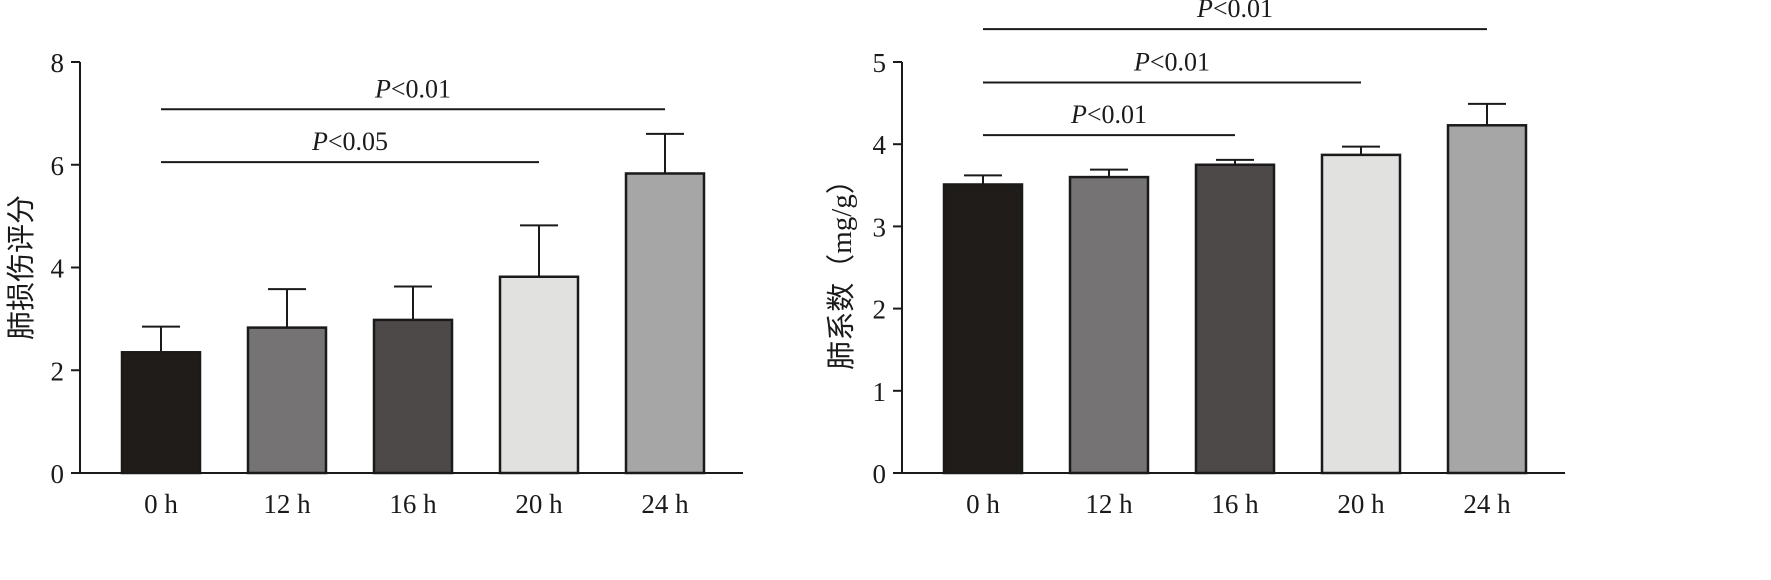 Image resolution: width=1771 pixels, height=580 pixels. Describe the element at coordinates (21, 267) in the screenshot. I see `y-axis-title: 肺损伤评分` at that location.